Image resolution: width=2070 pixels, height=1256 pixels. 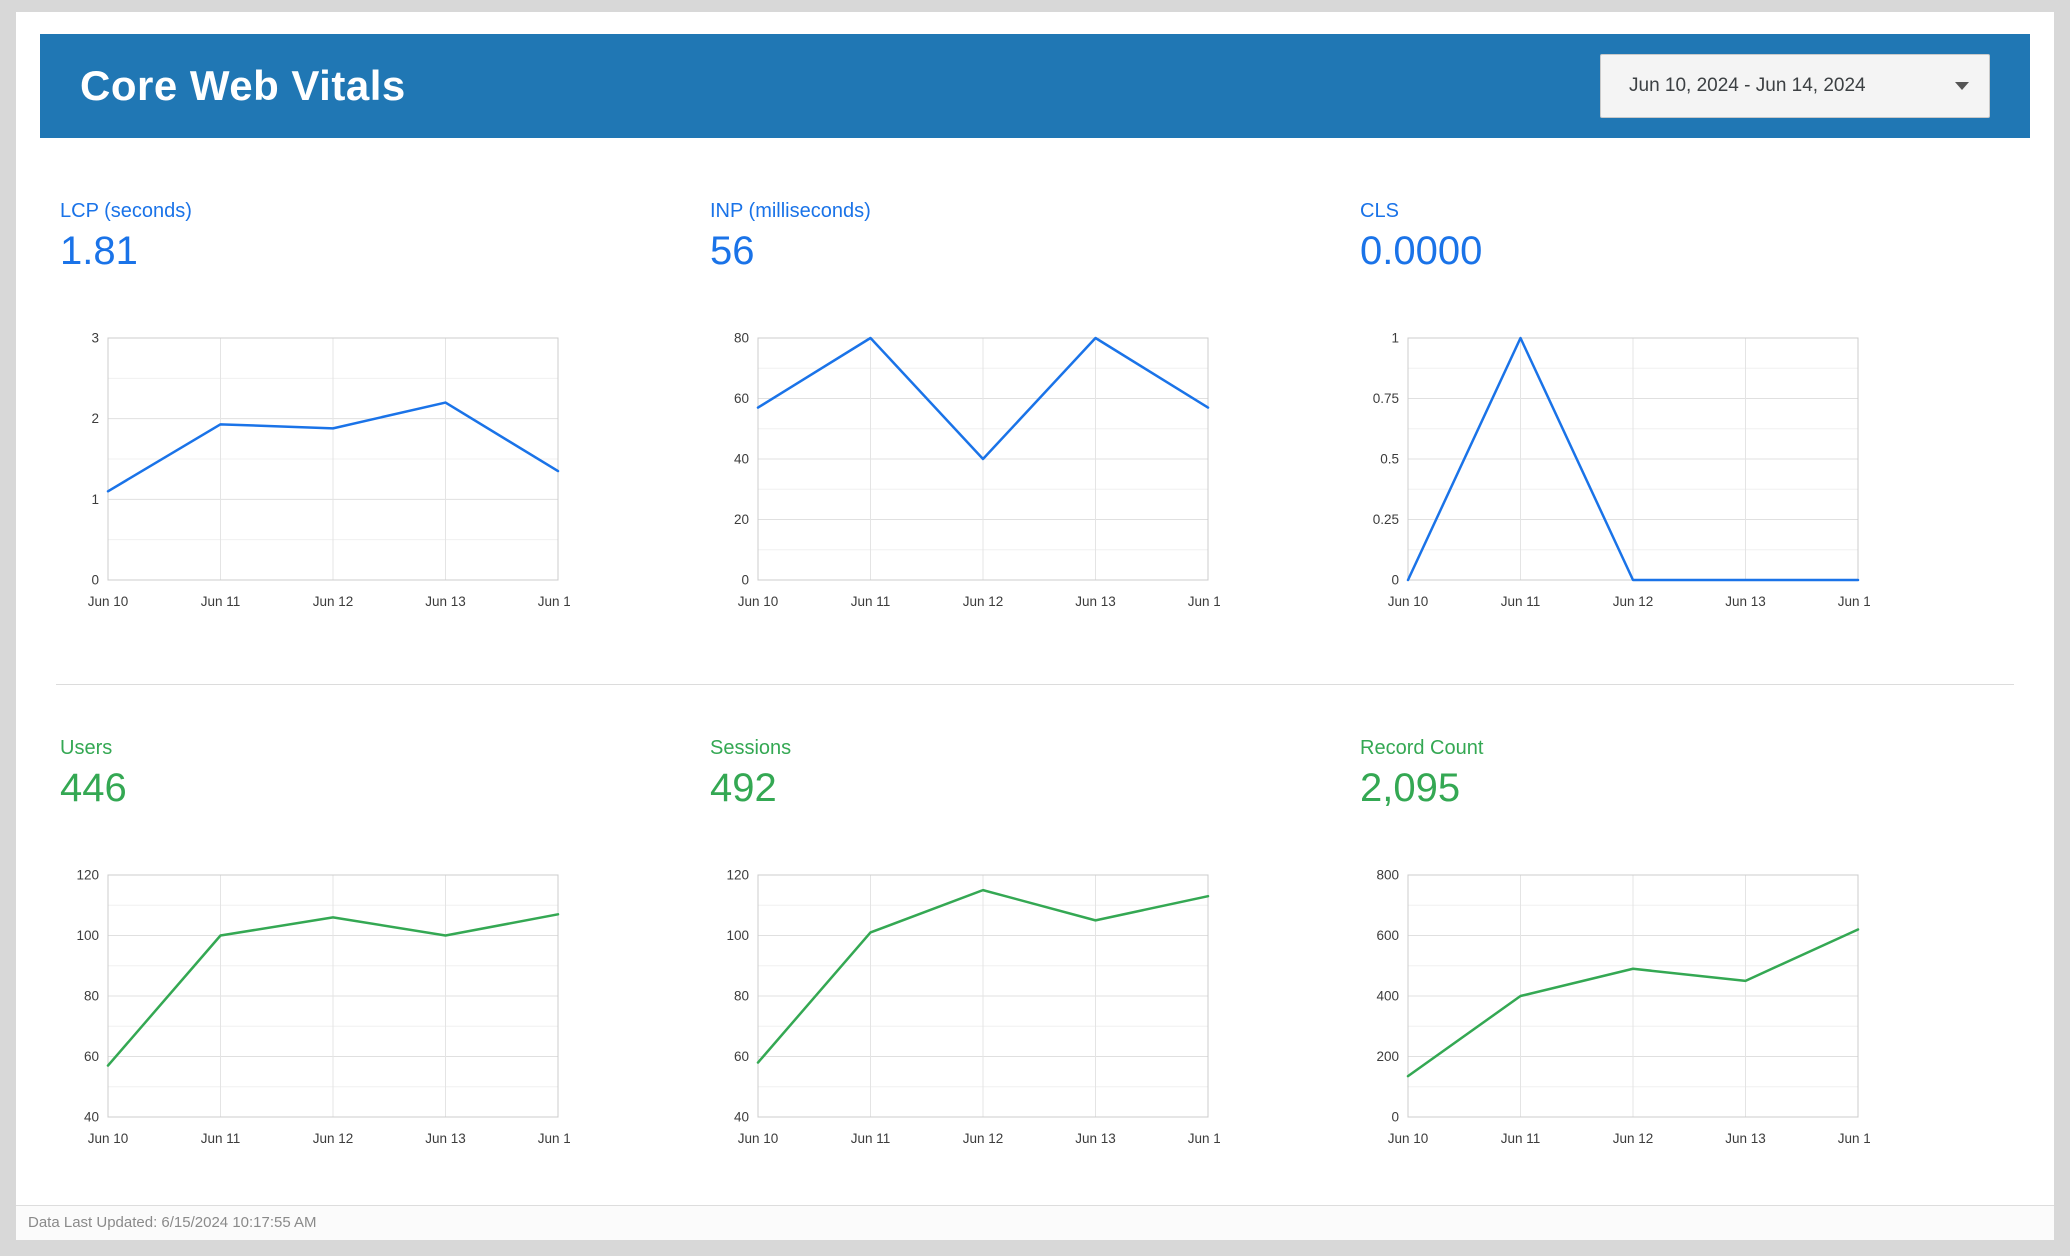 I want to click on metric-value: 1.81, so click(x=99, y=251).